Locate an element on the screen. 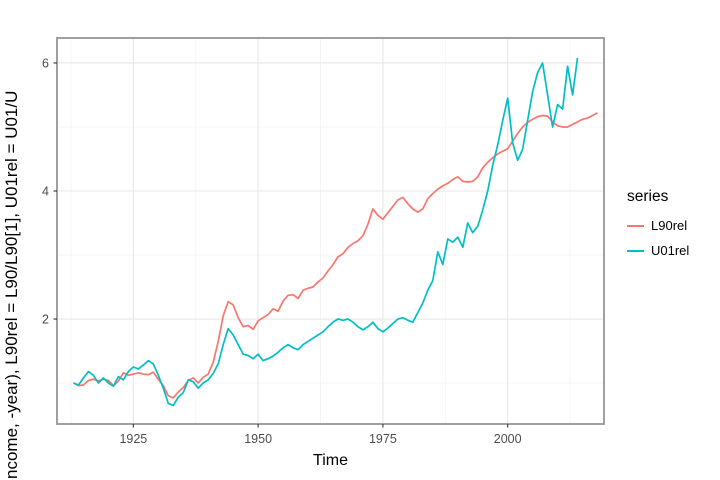 Image resolution: width=720 pixels, height=480 pixels. y-tick-label: 6 is located at coordinates (45, 63).